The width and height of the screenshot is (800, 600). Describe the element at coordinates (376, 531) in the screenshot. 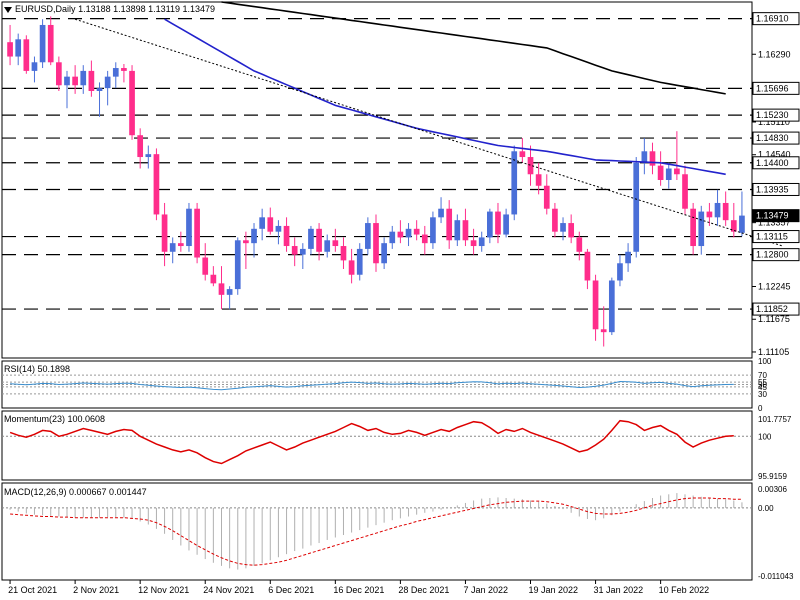

I see `macd-signal-line` at that location.